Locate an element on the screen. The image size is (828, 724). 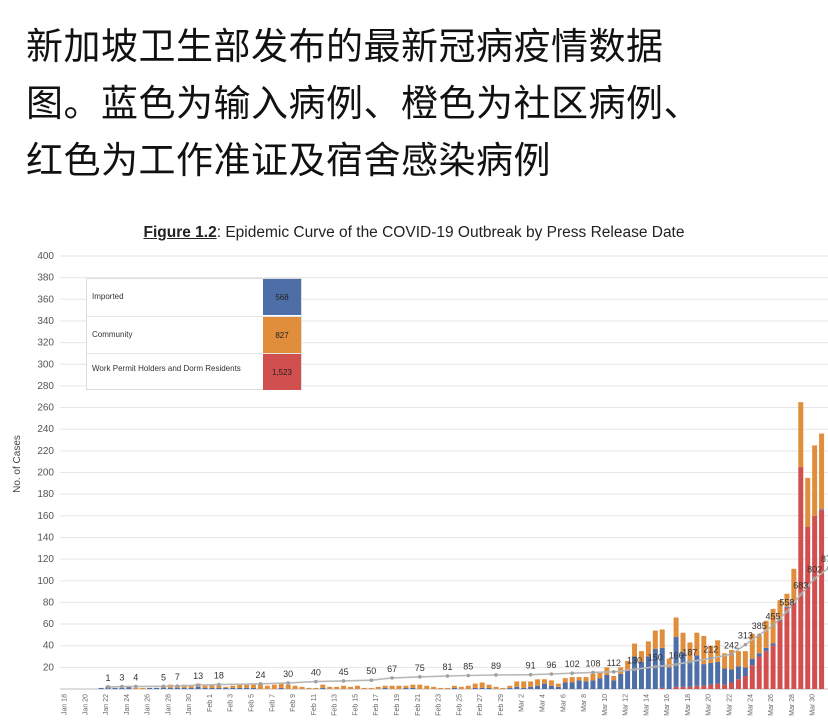
x-tick-label: Jan 22 is located at coordinates (106, 704).